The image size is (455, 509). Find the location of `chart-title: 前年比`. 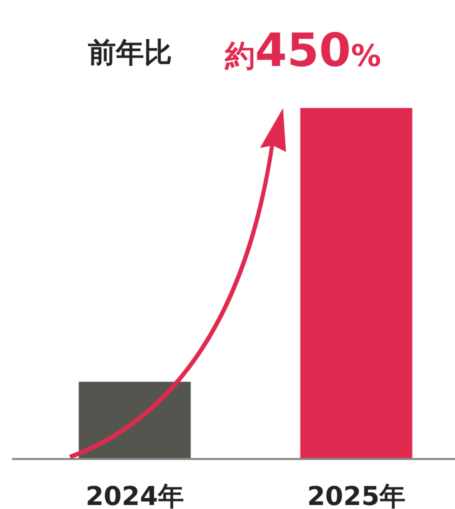

chart-title: 前年比 is located at coordinates (129, 52).